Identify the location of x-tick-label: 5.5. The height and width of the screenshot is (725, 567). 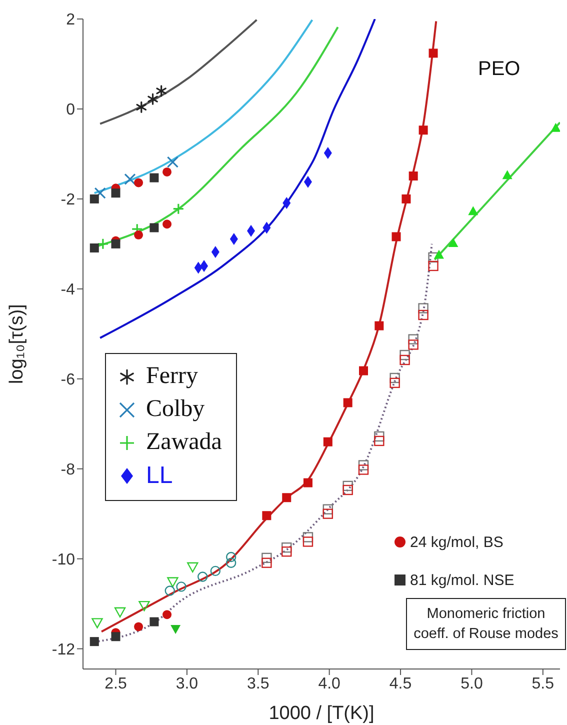
(543, 683).